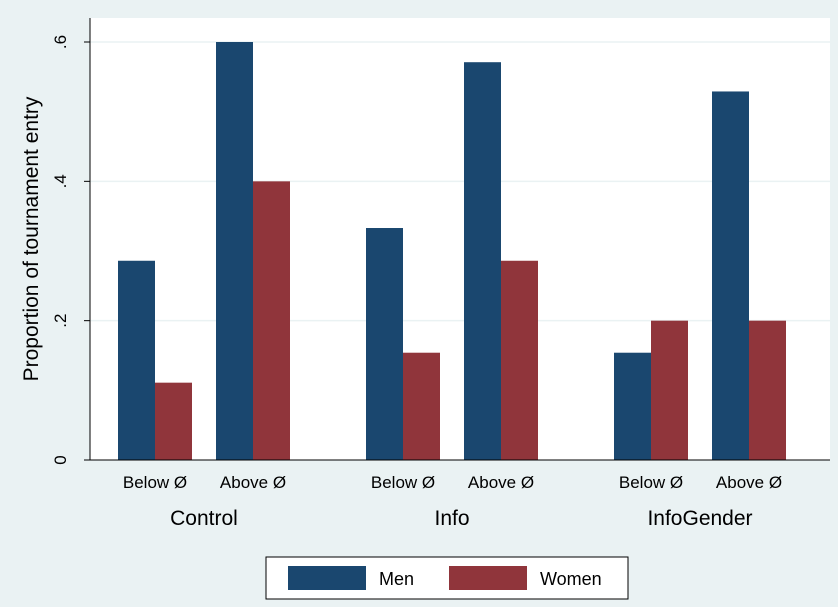 This screenshot has height=607, width=838. I want to click on legend-label-women: Women, so click(571, 579).